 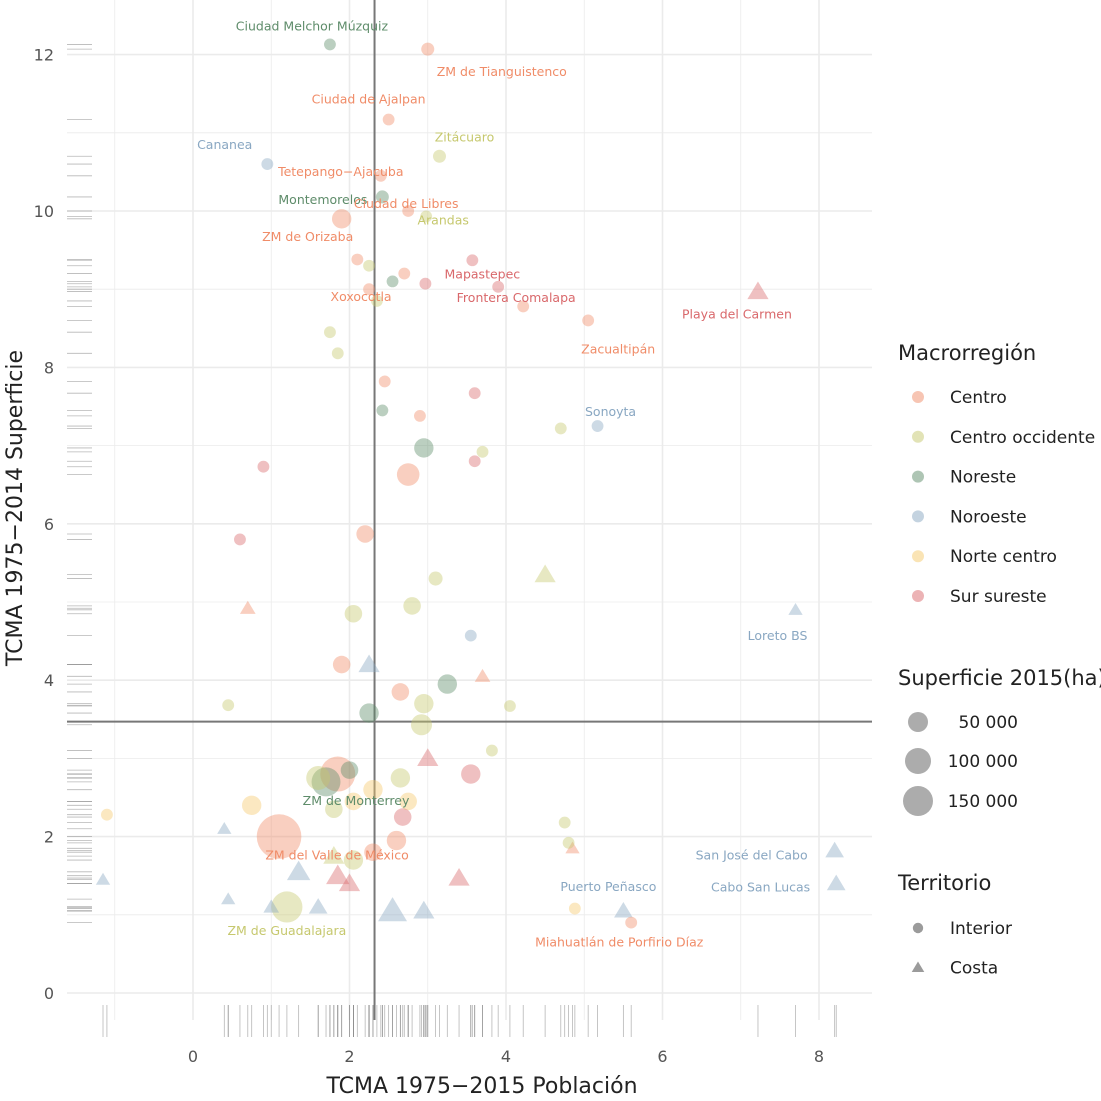 I want to click on point-label: Montemorelos, so click(x=322, y=199).